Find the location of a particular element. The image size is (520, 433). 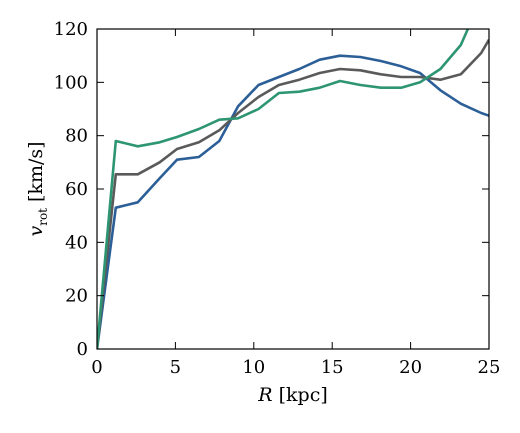

x-tick-label: 20 is located at coordinates (410, 367).